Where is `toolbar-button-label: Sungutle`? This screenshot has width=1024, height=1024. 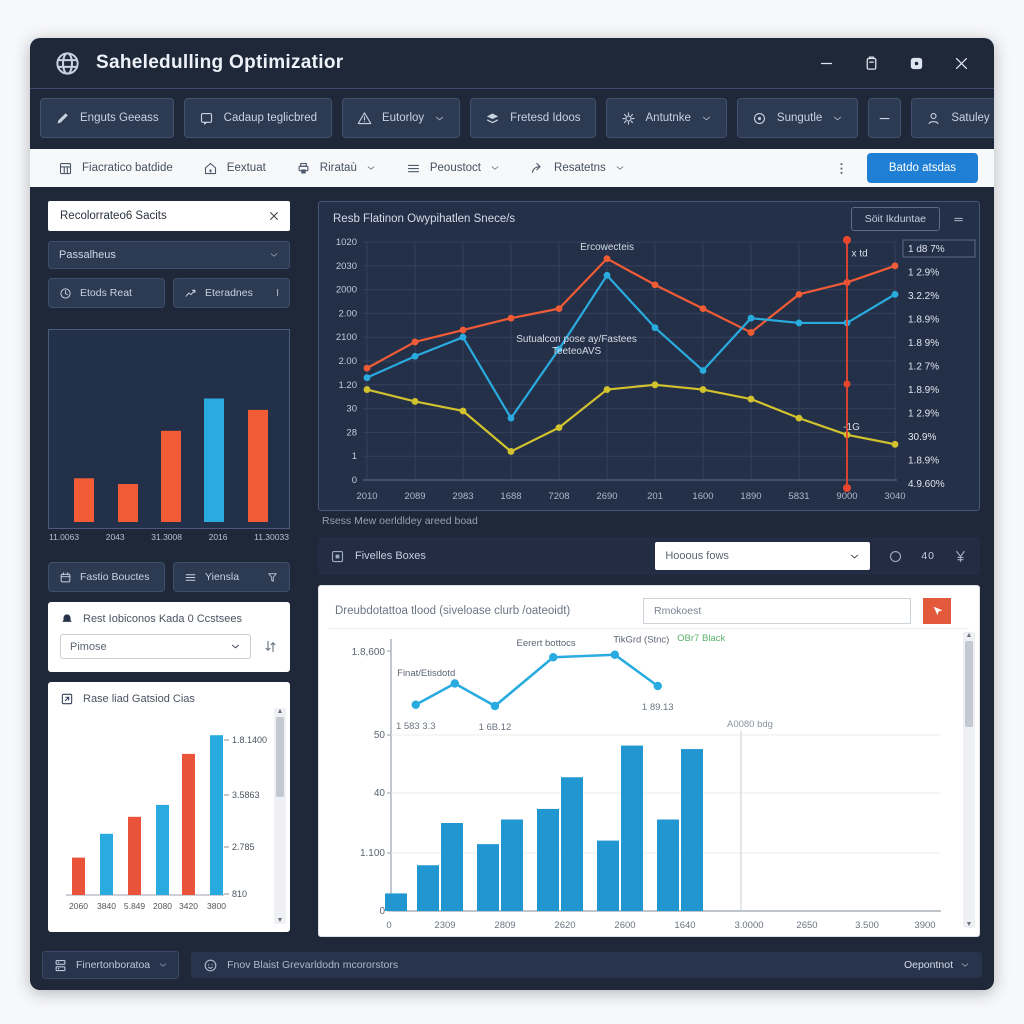
toolbar-button-label: Sungutle is located at coordinates (799, 118).